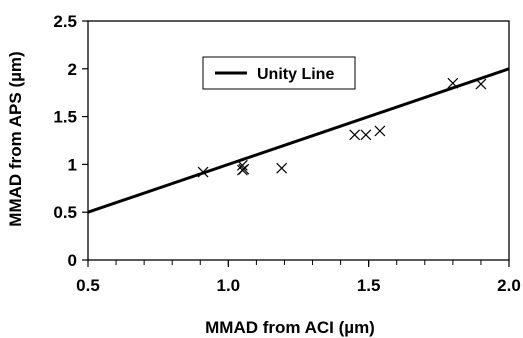  I want to click on x-tick-label: 2.0, so click(509, 285).